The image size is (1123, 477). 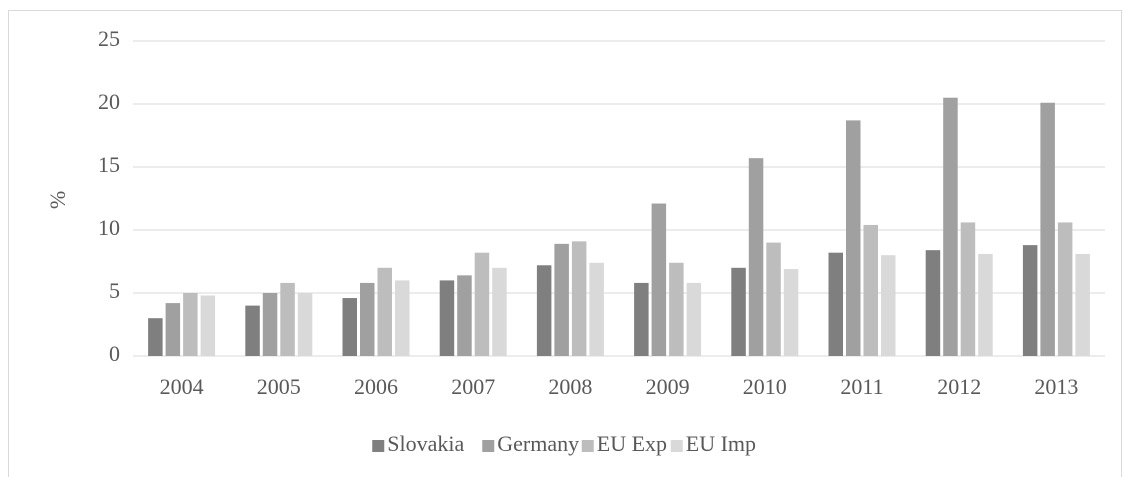 I want to click on x-tick-label: 2010, so click(x=765, y=386).